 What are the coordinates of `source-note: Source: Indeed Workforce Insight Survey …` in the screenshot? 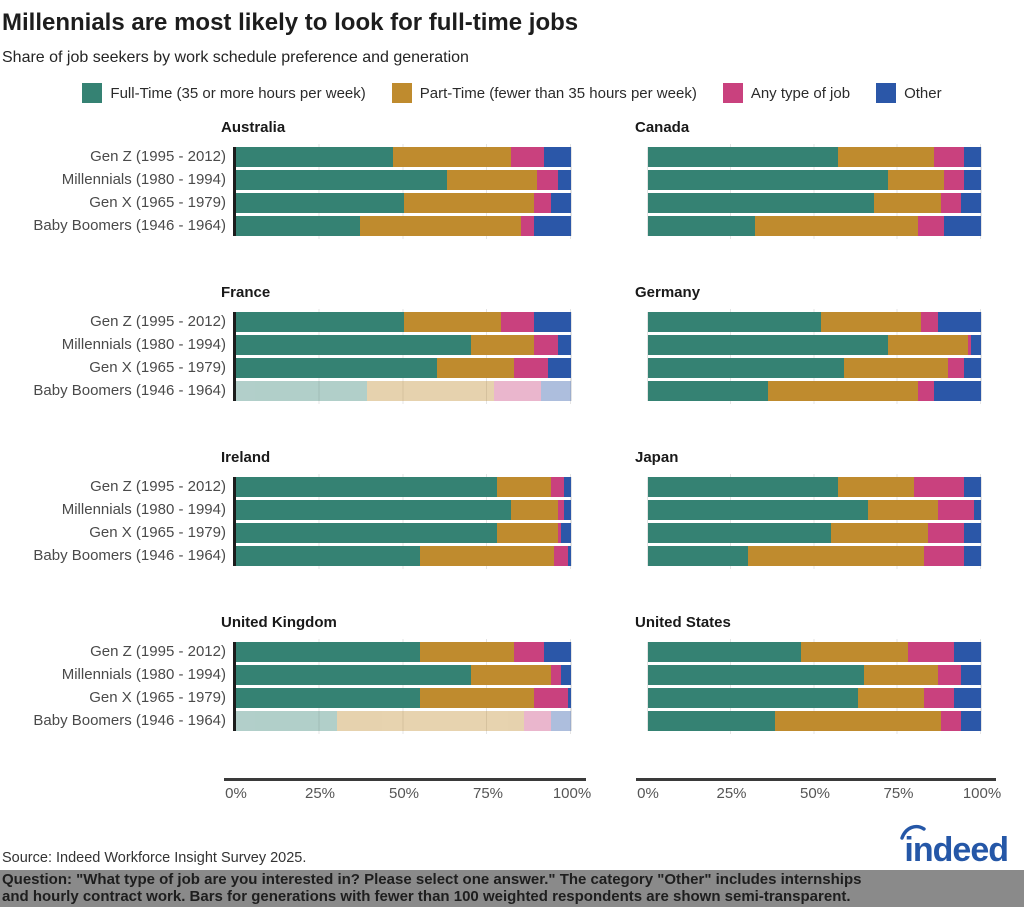 It's located at (154, 858).